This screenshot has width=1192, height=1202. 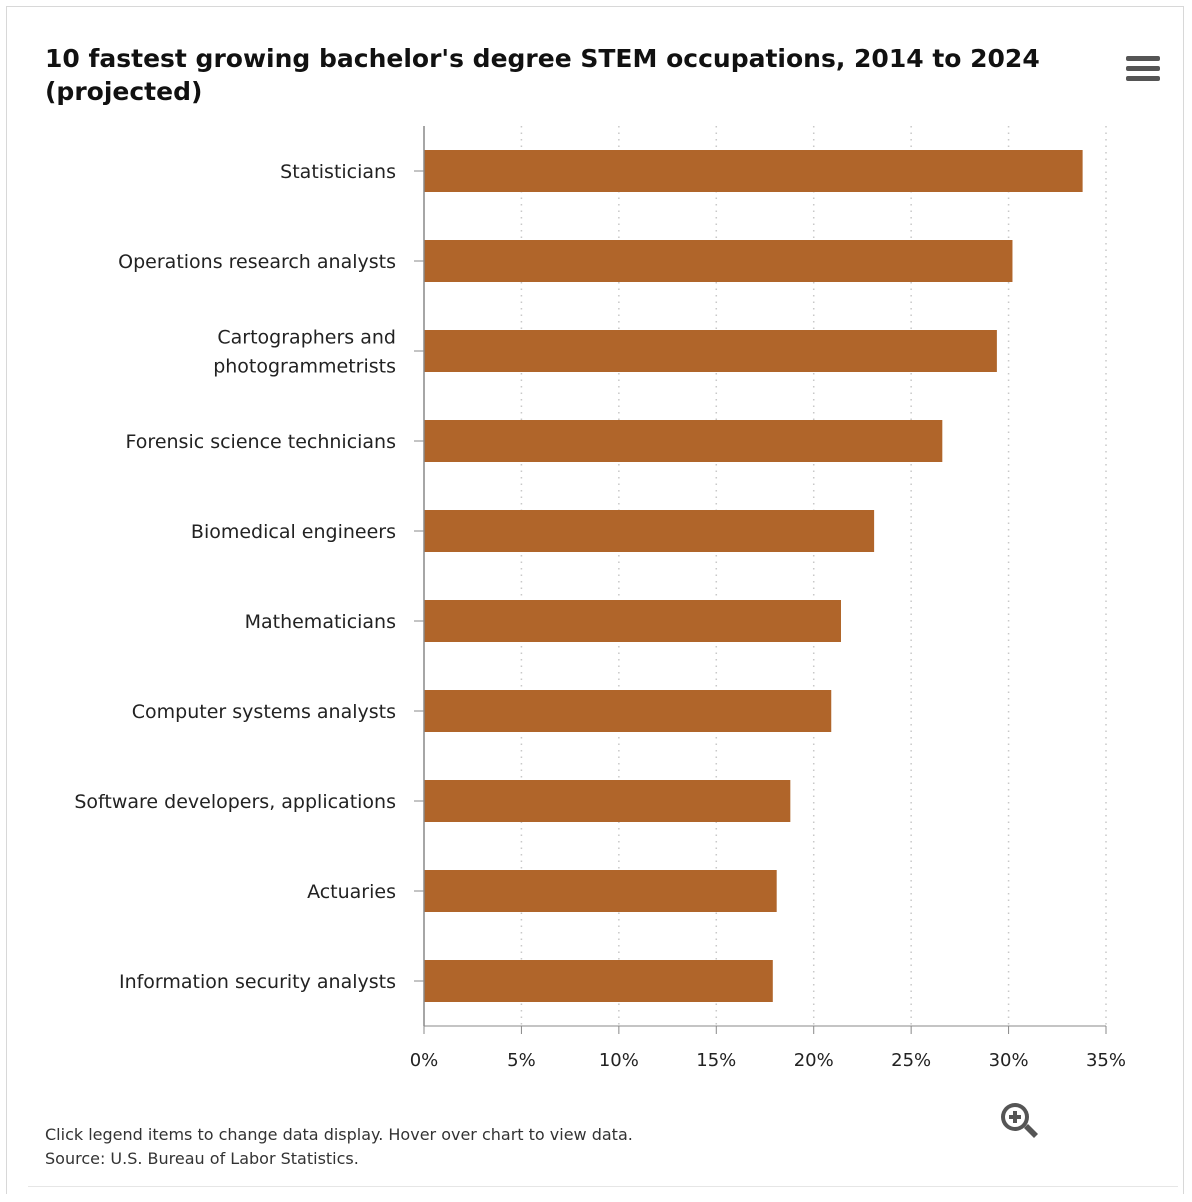 I want to click on category-label-0: Statisticians, so click(x=338, y=172).